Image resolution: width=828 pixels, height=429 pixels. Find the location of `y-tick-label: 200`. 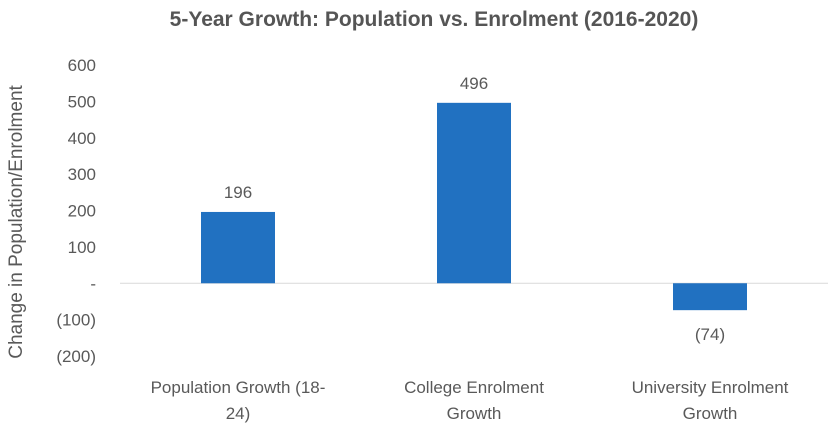

y-tick-label: 200 is located at coordinates (82, 211).